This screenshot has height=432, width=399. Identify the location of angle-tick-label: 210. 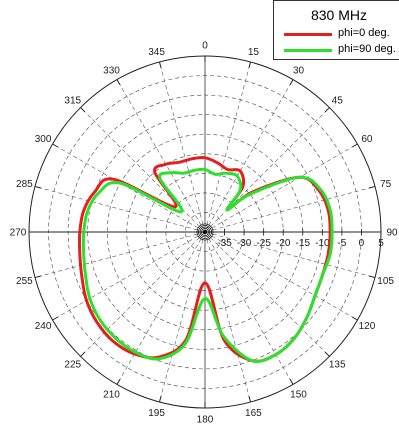
(111, 394).